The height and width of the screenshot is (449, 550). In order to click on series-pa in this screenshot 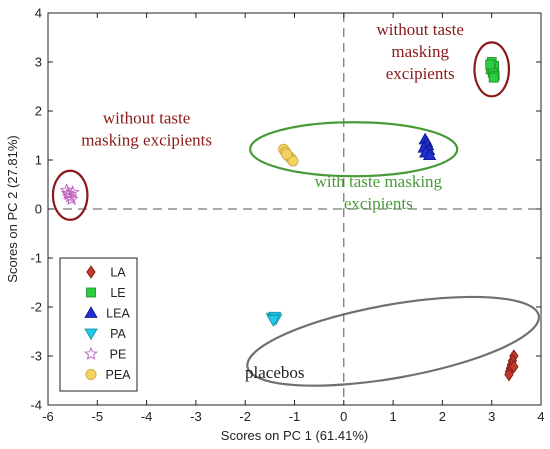, I will do `click(274, 319)`.